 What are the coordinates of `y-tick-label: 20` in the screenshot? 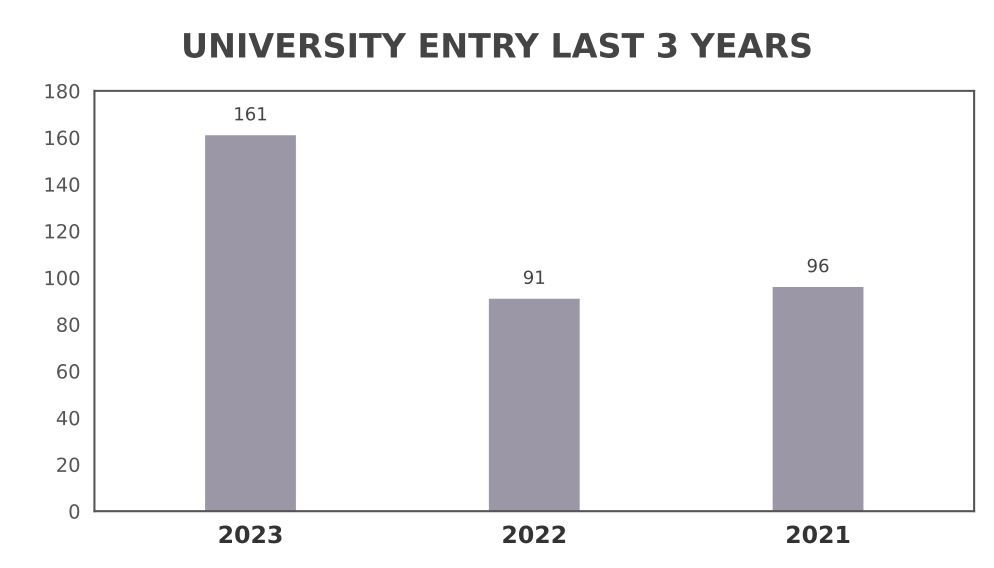 It's located at (68, 464).